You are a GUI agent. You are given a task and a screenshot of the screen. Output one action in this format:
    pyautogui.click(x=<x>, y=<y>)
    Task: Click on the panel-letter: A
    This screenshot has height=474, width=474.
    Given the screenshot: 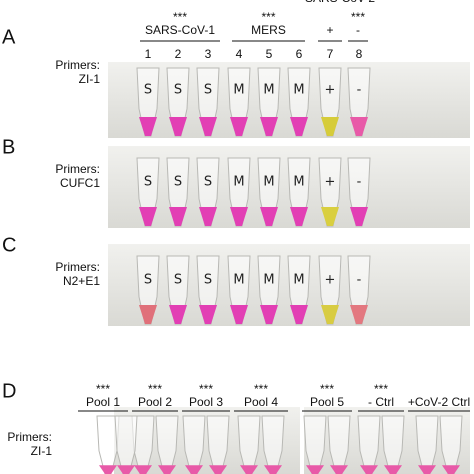 What is the action you would take?
    pyautogui.click(x=9, y=37)
    